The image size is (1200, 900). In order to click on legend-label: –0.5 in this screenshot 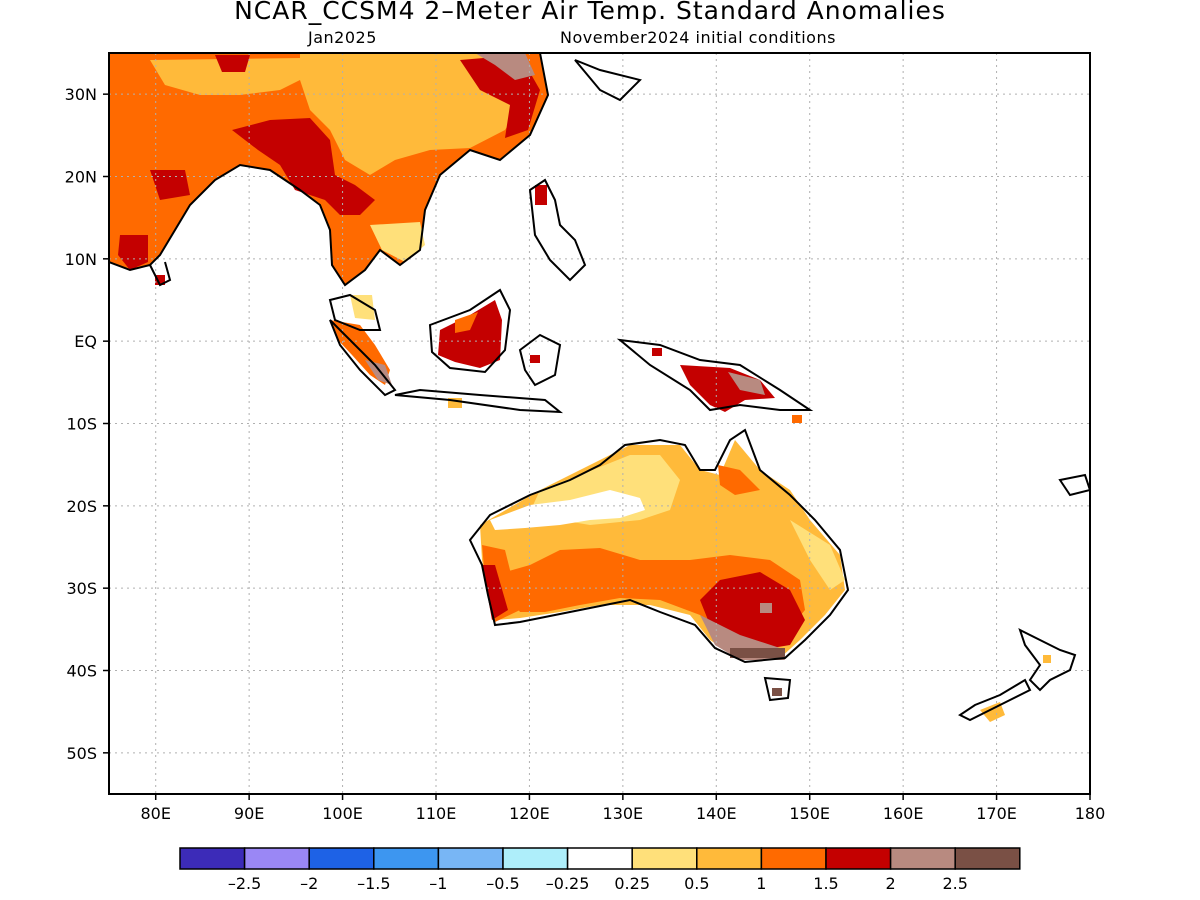, I will do `click(502, 883)`.